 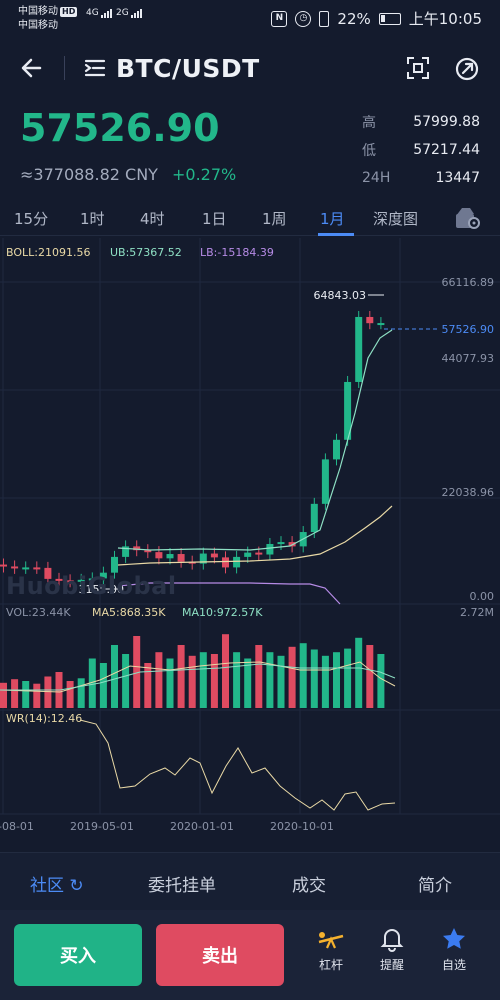 I want to click on active-tab-indicator, so click(x=336, y=234).